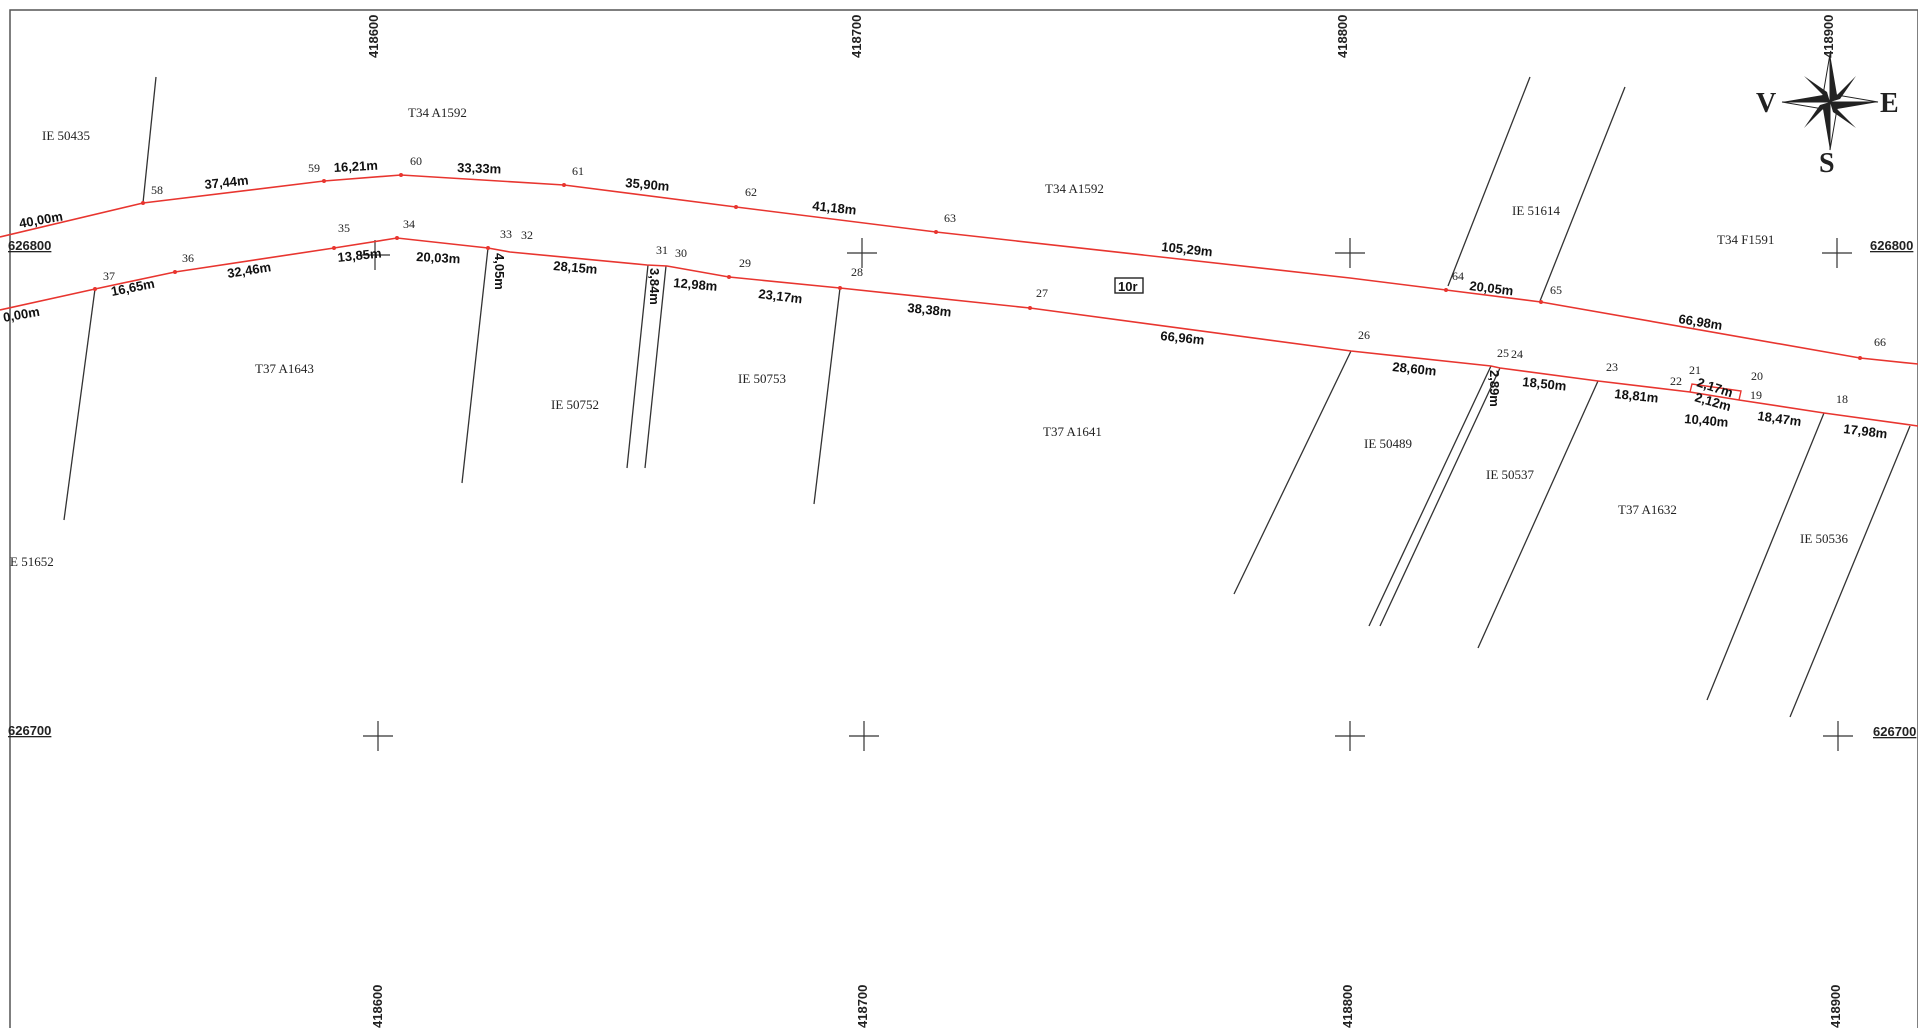  I want to click on marker-label: 10r, so click(1128, 286).